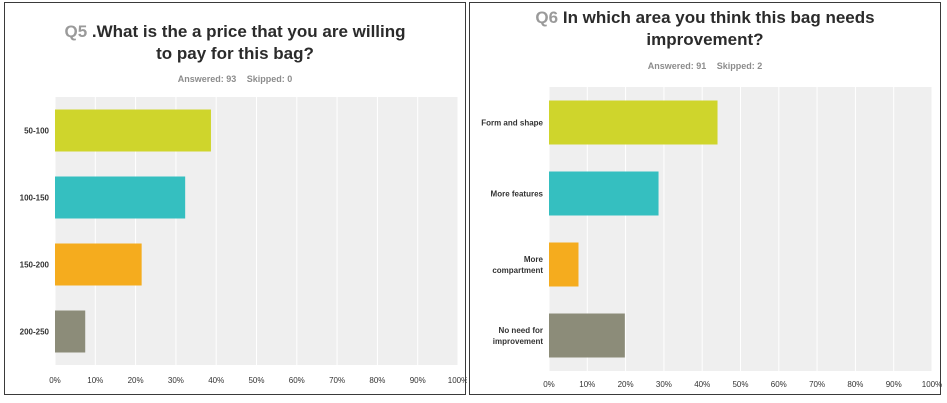  Describe the element at coordinates (517, 265) in the screenshot. I see `category-label: More compartment` at that location.